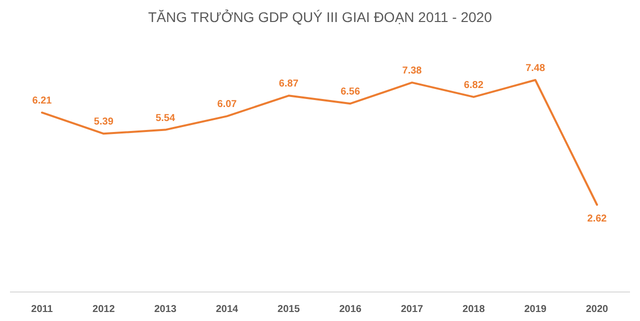 The height and width of the screenshot is (321, 640). What do you see at coordinates (350, 309) in the screenshot?
I see `x-tick-label: 2016` at bounding box center [350, 309].